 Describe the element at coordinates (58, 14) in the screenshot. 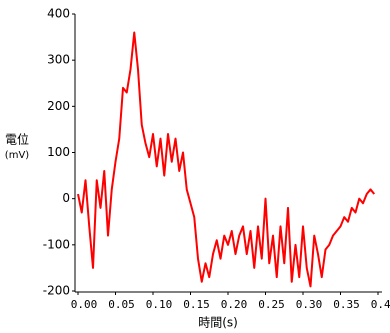

I see `y-tick-label: 400` at that location.